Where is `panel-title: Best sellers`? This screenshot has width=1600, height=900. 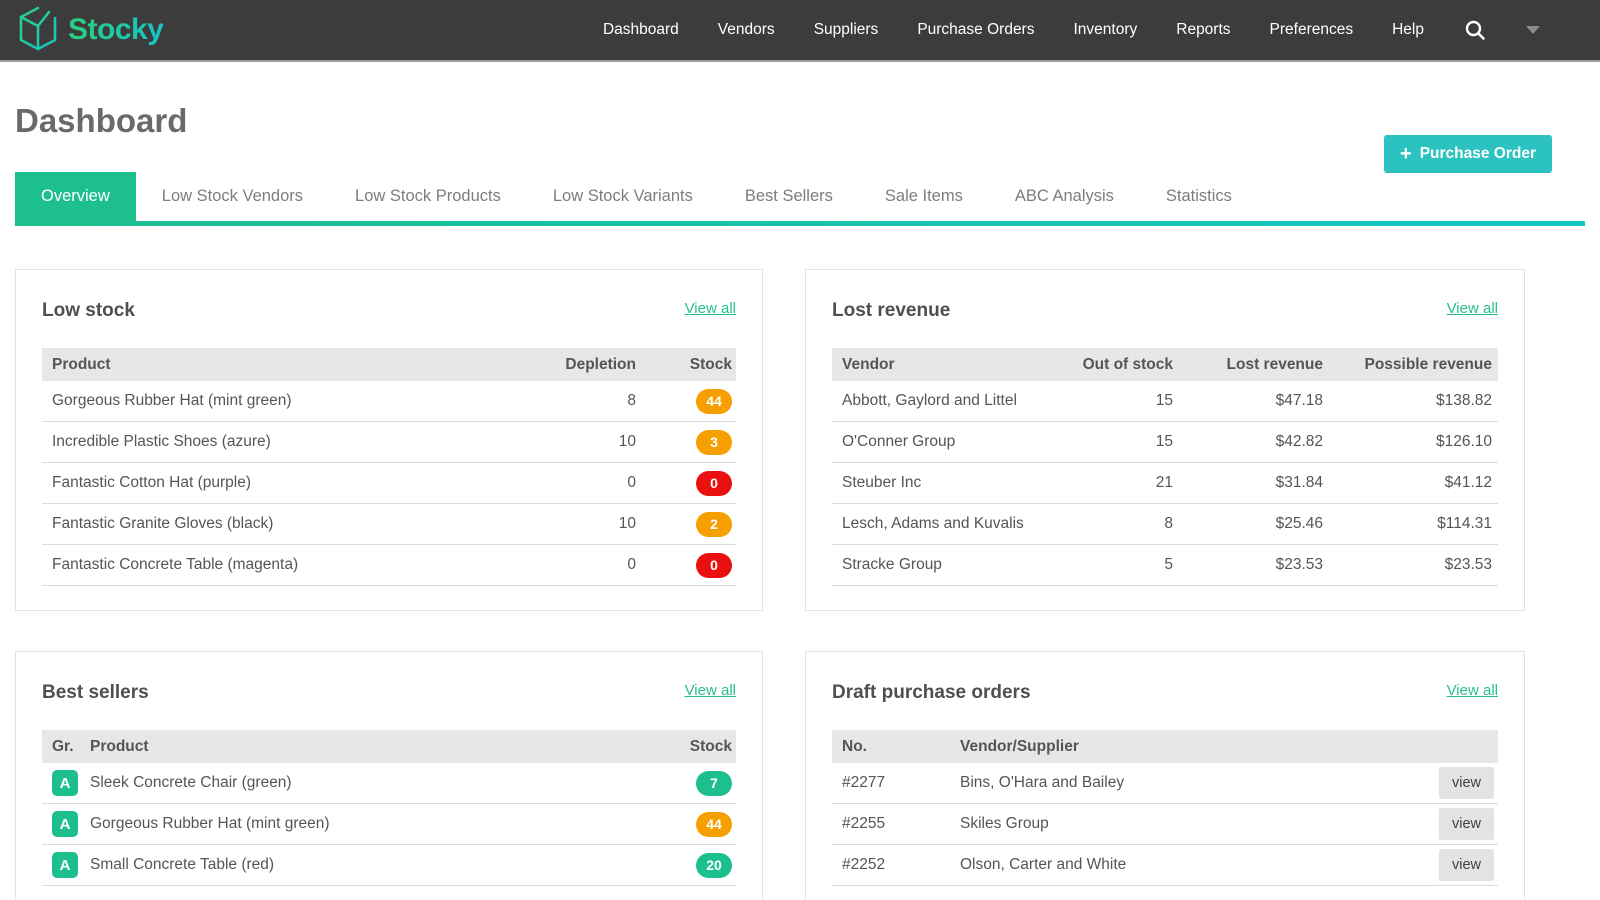 panel-title: Best sellers is located at coordinates (95, 692).